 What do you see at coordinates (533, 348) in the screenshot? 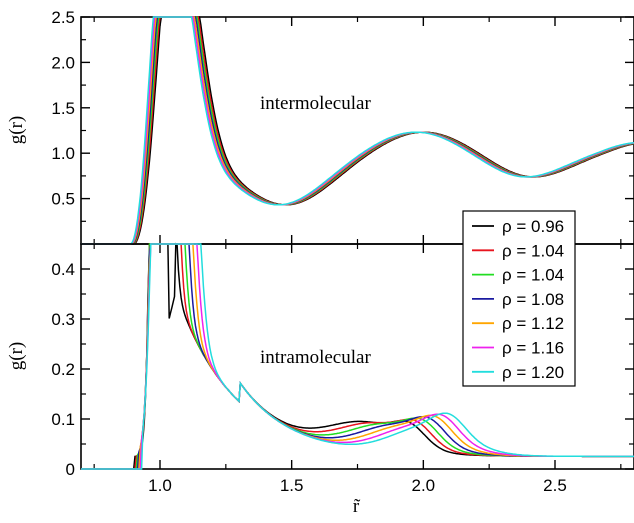
I see `legend-label: ρ = 1.16` at bounding box center [533, 348].